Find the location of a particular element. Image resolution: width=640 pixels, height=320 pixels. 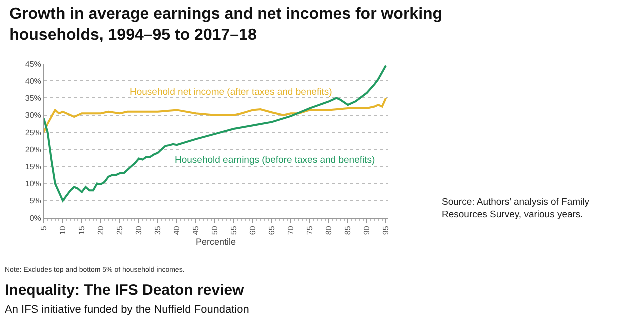

x-tick-label: 85 is located at coordinates (348, 231).